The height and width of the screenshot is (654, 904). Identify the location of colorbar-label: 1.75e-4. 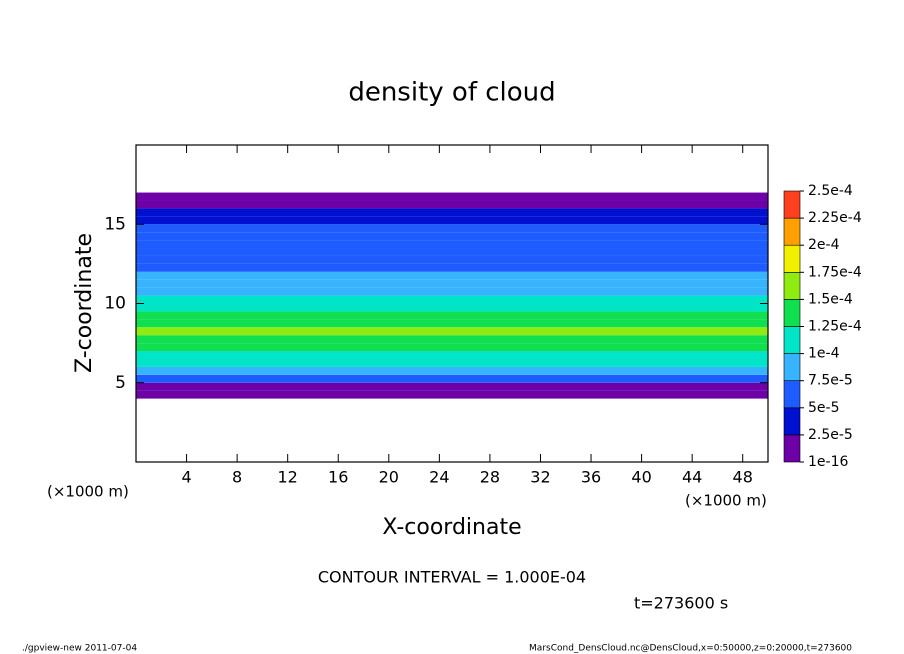
(835, 272).